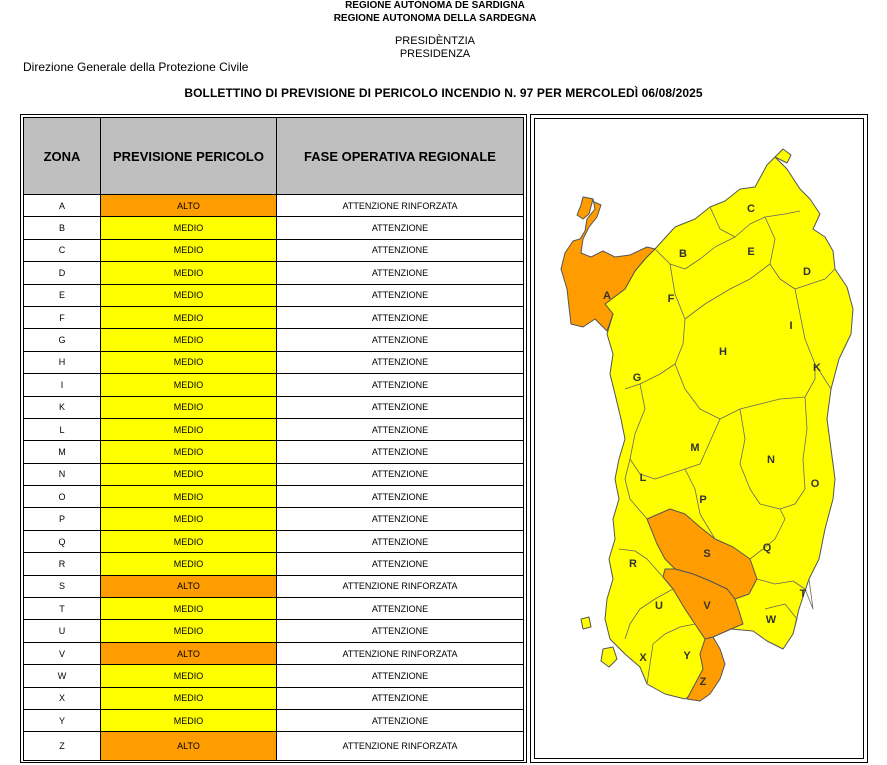 This screenshot has width=887, height=765. I want to click on map-label-q: Q, so click(767, 548).